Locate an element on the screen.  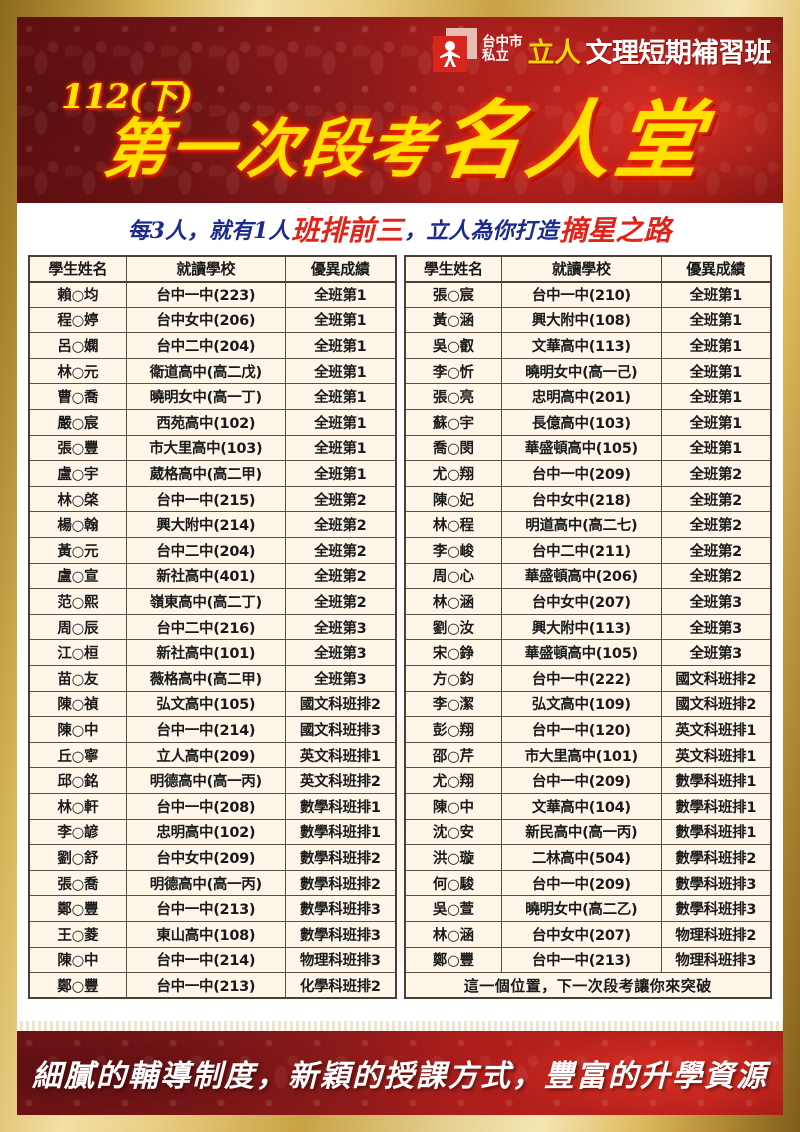
cell-school: 嶺東高中(高二丁) is located at coordinates (206, 601).